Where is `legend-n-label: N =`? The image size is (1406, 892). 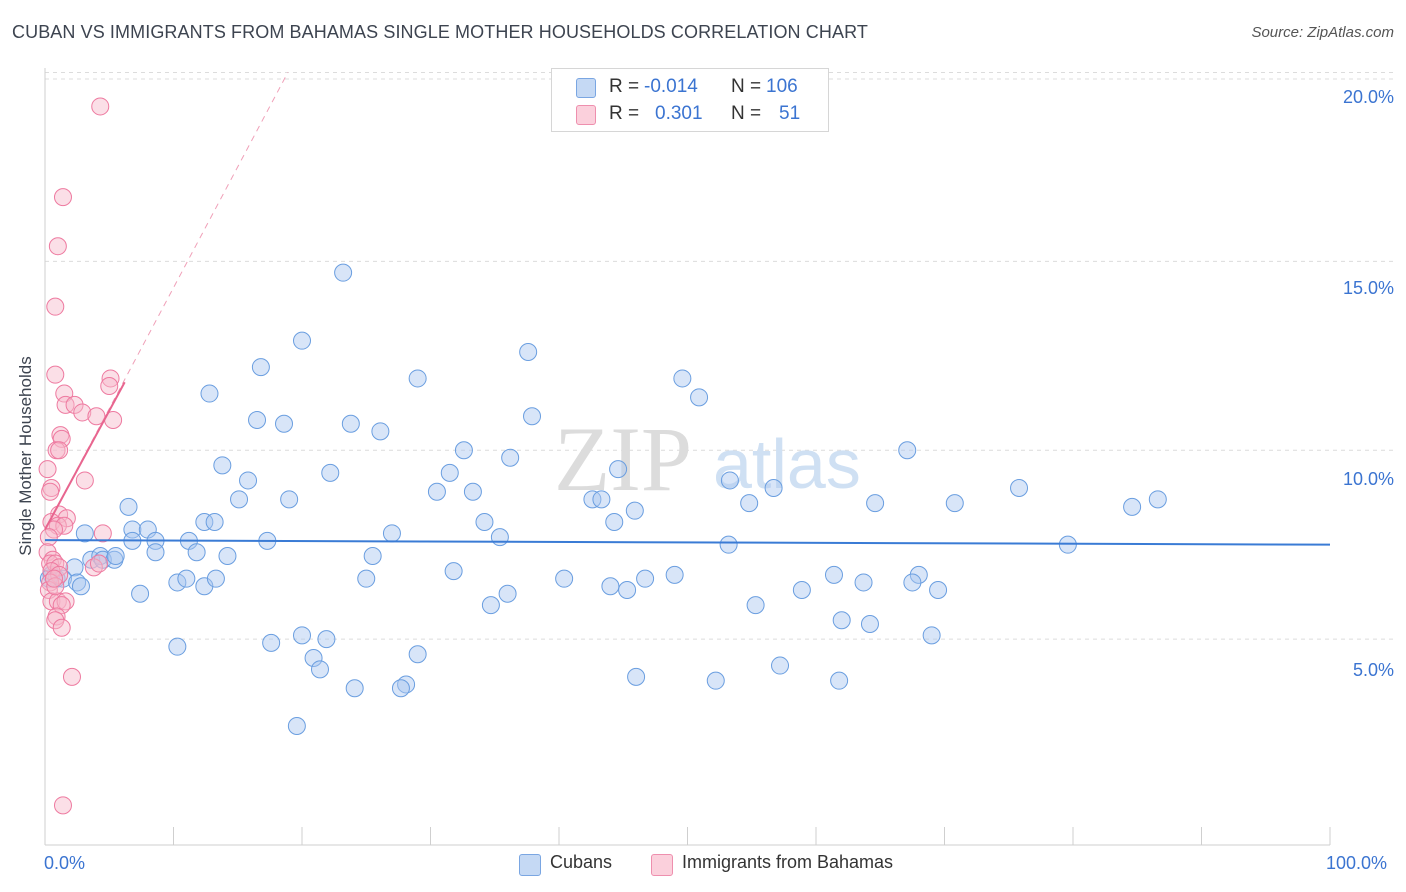
legend-n-label: N = is located at coordinates (746, 86).